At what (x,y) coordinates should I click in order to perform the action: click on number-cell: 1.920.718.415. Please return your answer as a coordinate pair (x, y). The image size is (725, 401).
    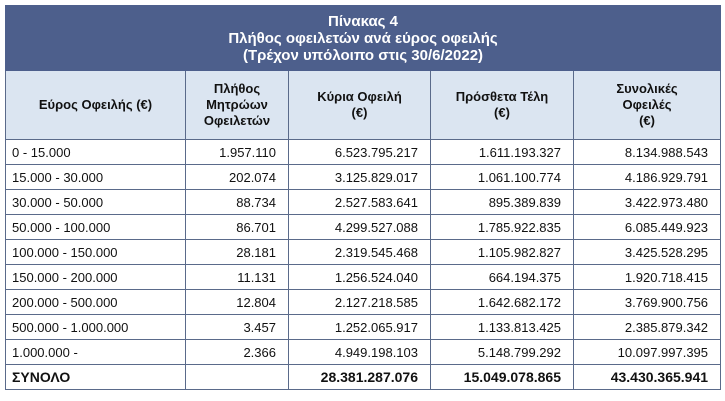
    Looking at the image, I should click on (647, 277).